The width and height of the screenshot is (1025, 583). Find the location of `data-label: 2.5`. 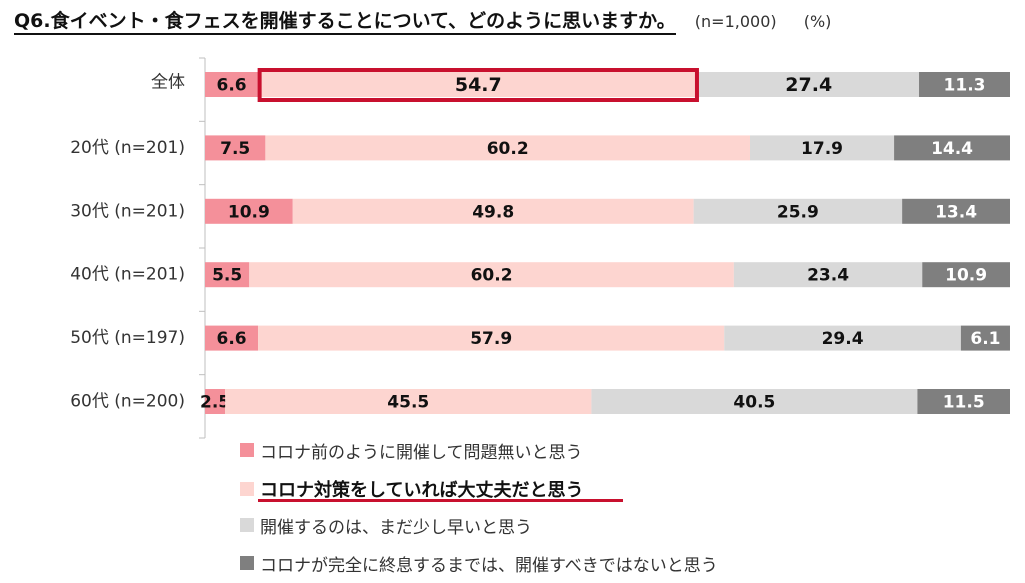

data-label: 2.5 is located at coordinates (215, 403).